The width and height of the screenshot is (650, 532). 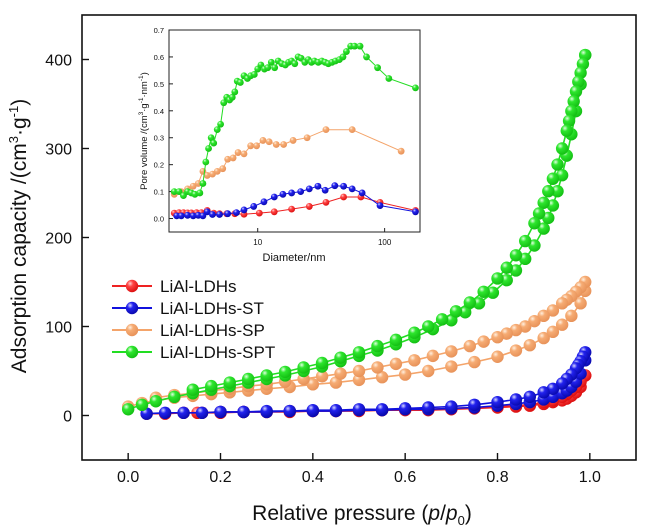 I want to click on main-x-tick-label: 0.0, so click(x=128, y=477).